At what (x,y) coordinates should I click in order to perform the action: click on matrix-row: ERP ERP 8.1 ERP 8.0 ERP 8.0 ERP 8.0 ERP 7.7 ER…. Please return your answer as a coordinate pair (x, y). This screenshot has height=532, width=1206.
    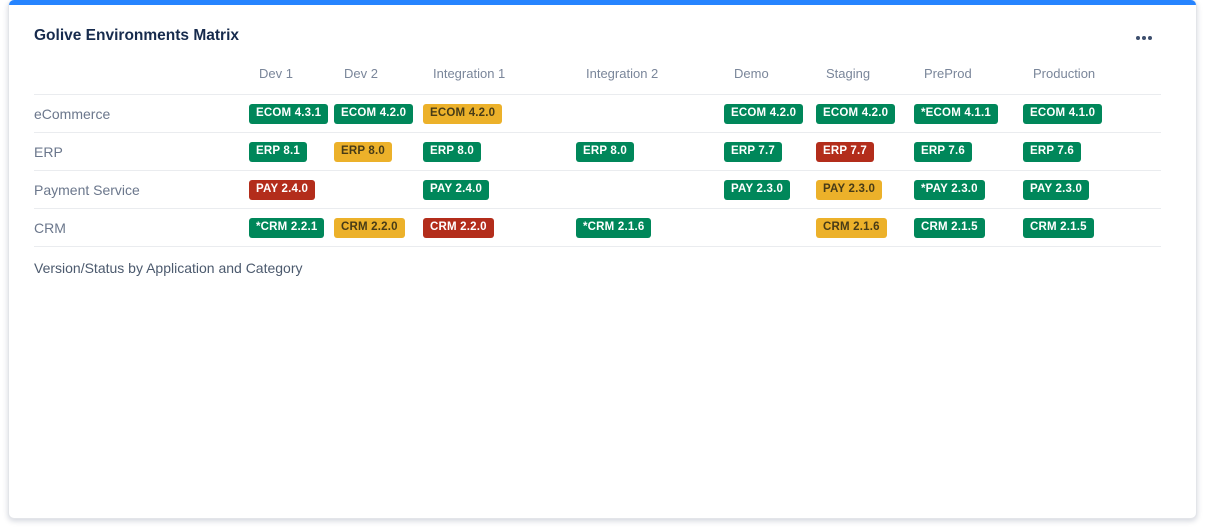
    Looking at the image, I should click on (597, 151).